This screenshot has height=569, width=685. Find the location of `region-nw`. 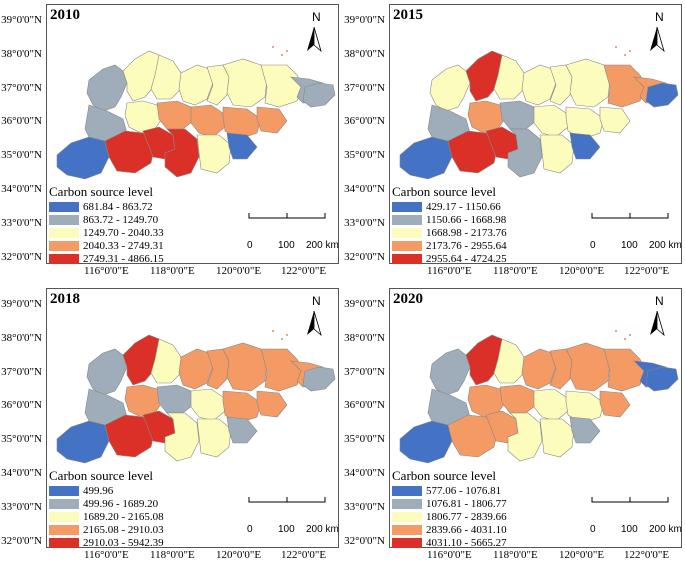

region-nw is located at coordinates (450, 88).